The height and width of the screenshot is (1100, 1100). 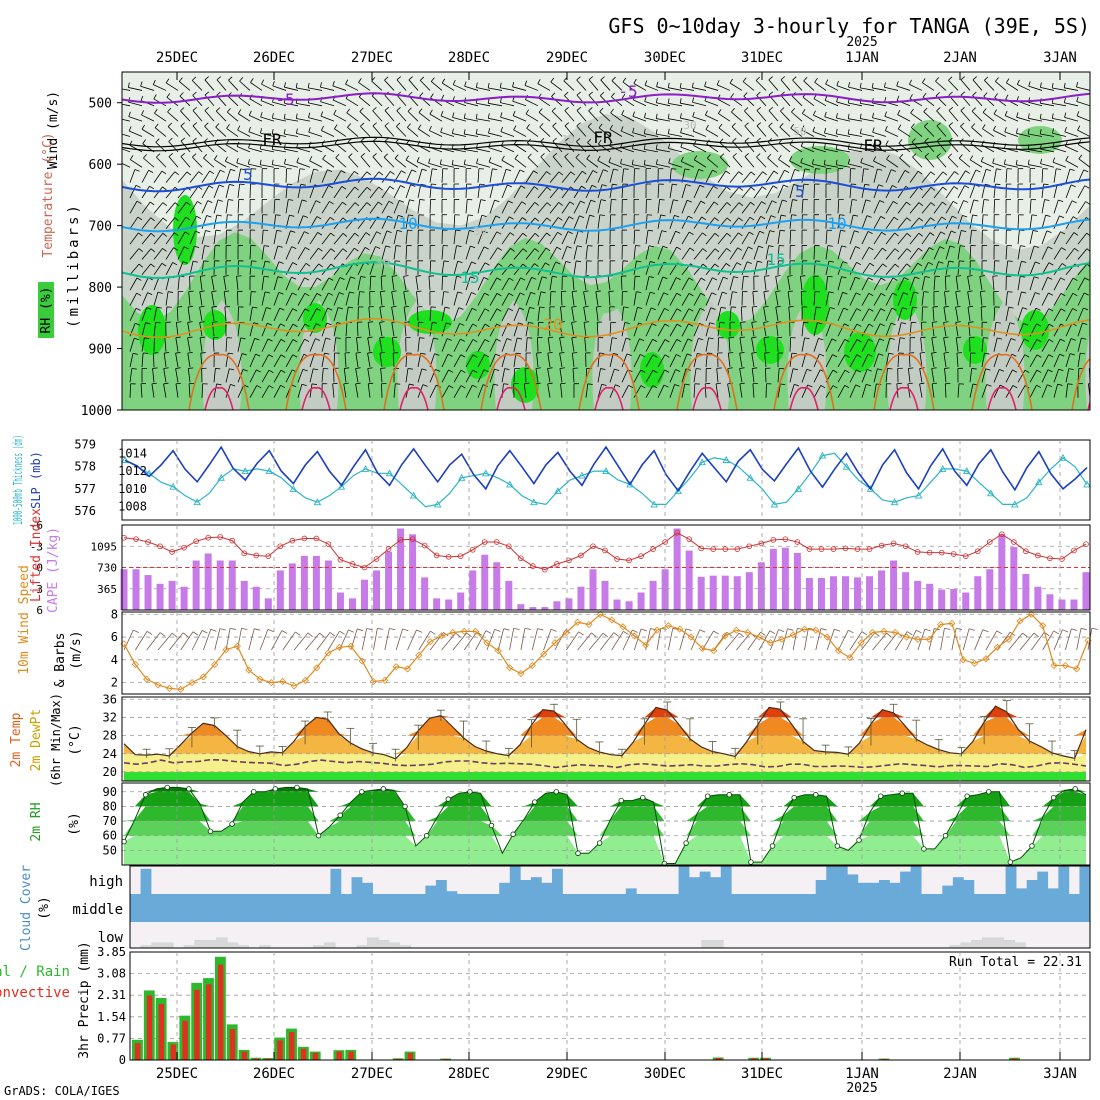 What do you see at coordinates (911, 640) in the screenshot?
I see `wind-barb` at bounding box center [911, 640].